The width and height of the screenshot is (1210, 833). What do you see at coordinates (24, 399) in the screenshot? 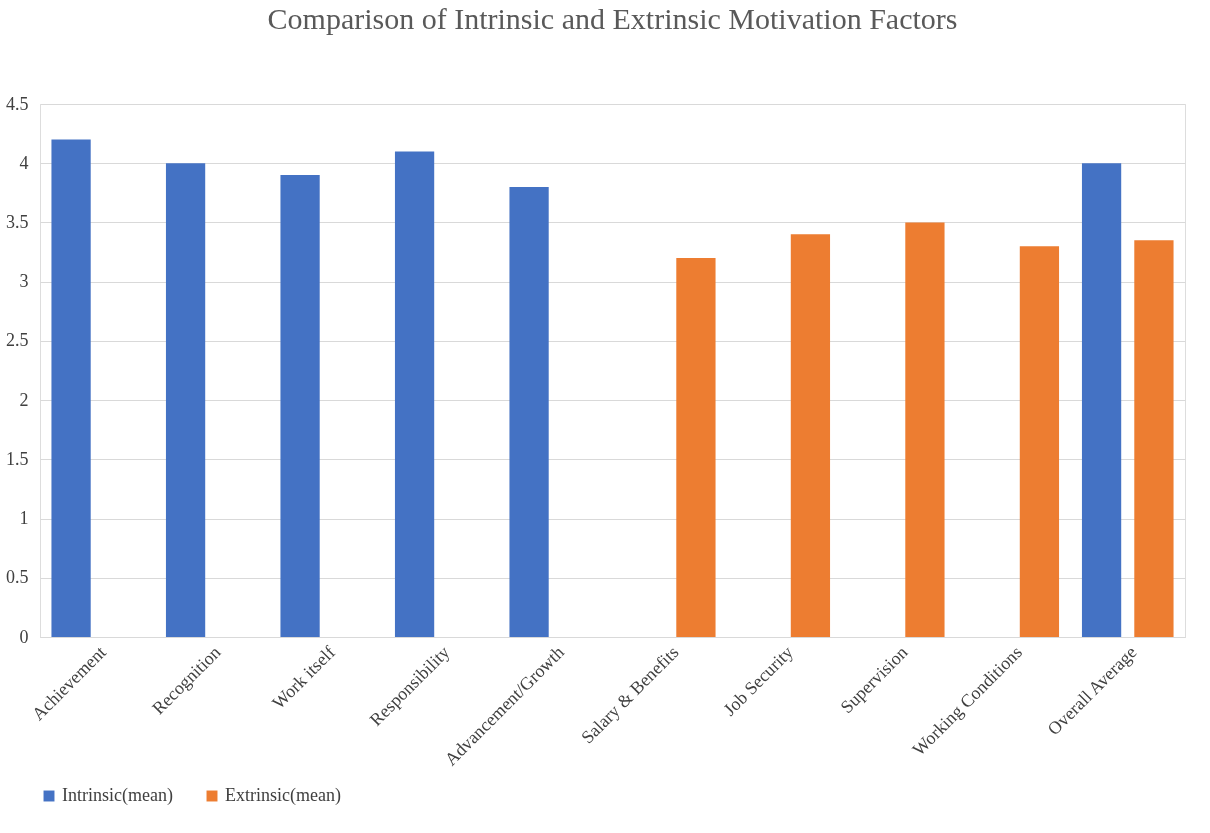
I see `y-tick-label: 2` at bounding box center [24, 399].